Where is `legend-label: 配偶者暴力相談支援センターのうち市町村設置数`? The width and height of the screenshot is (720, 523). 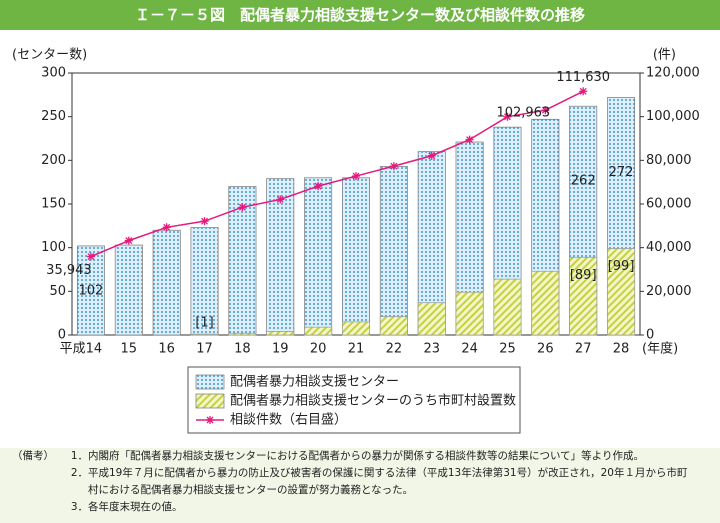 legend-label: 配偶者暴力相談支援センターのうち市町村設置数 is located at coordinates (373, 401).